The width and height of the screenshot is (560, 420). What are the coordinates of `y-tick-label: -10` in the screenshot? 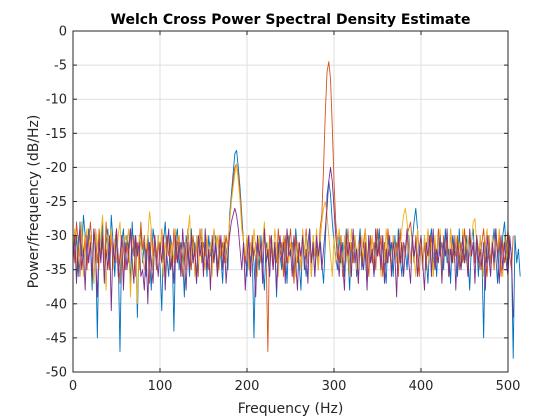 It's located at (56, 100).